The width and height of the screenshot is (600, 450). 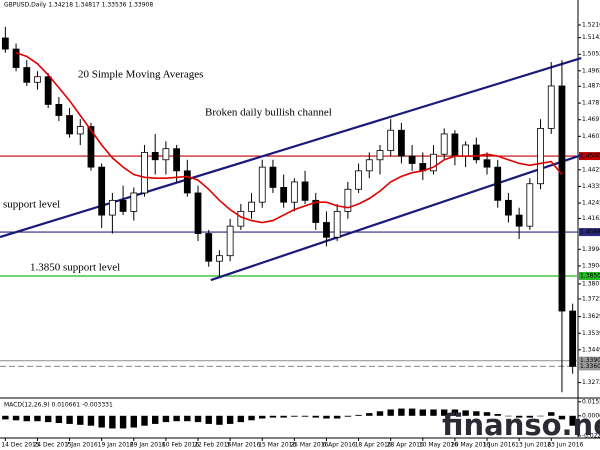 I want to click on level-label: 1.33908, so click(x=590, y=360).